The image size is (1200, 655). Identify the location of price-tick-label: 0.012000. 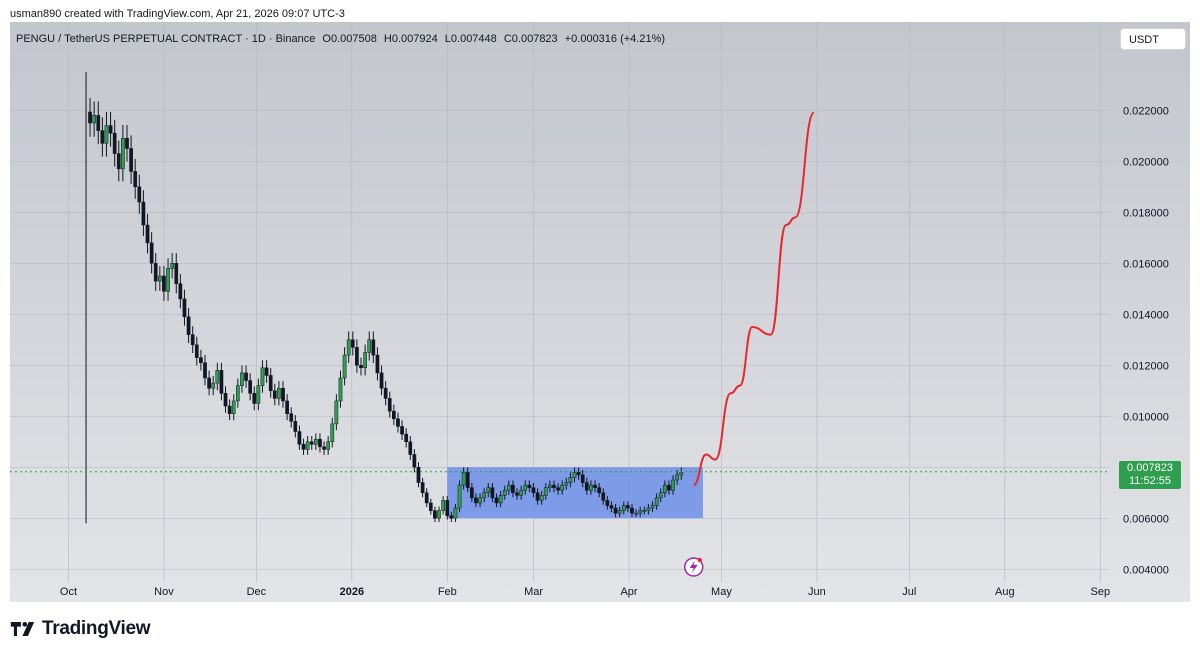
(1146, 366).